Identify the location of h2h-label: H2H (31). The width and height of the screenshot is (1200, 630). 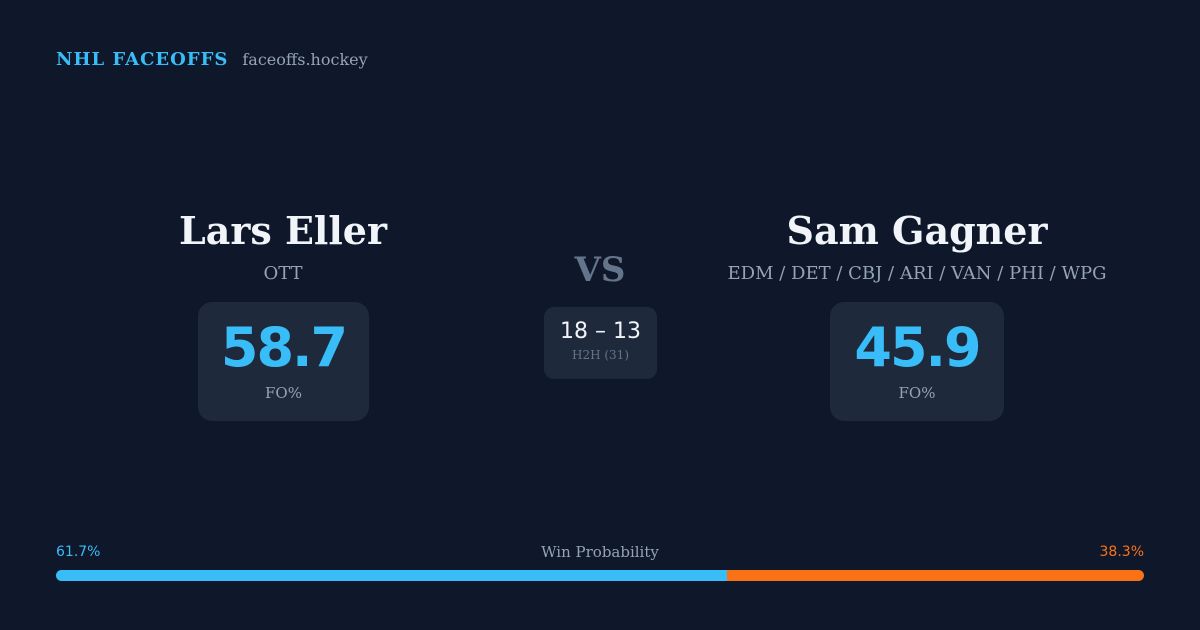
(600, 355).